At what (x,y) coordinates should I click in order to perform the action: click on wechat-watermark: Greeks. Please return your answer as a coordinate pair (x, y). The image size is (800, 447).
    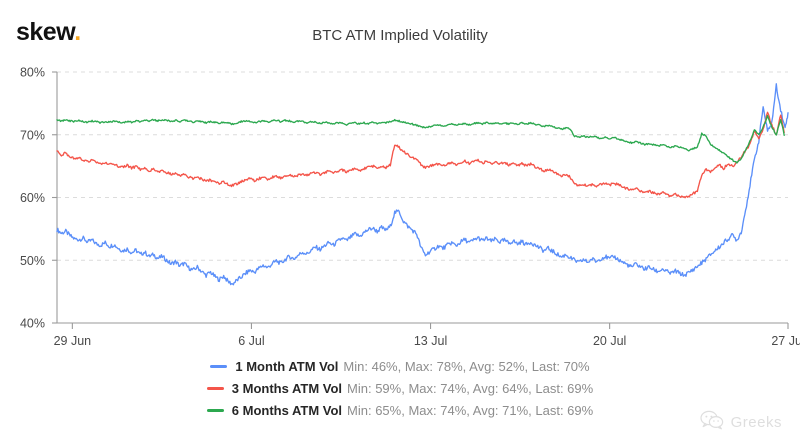
    Looking at the image, I should click on (741, 422).